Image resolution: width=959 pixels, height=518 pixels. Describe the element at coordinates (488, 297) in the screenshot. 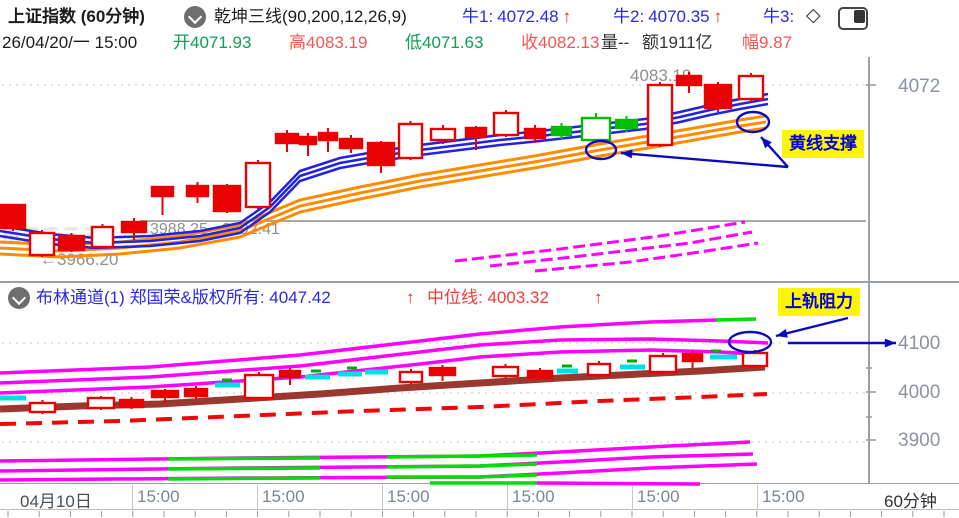

I see `midline-value: 中位线: 4003.32` at that location.